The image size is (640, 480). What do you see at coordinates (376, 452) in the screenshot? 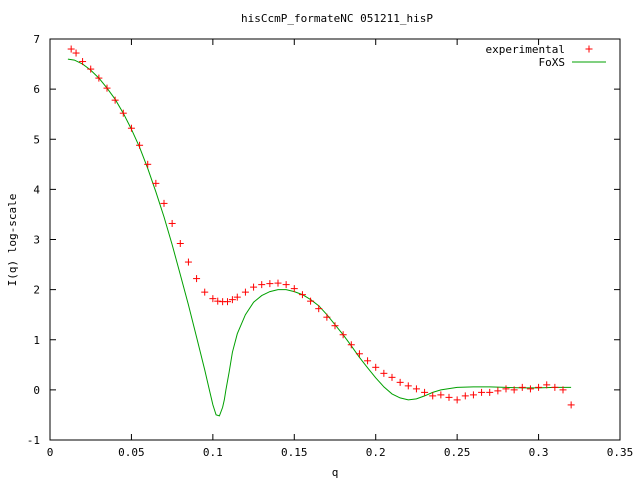
I see `x-tick-label: 0.2` at bounding box center [376, 452].